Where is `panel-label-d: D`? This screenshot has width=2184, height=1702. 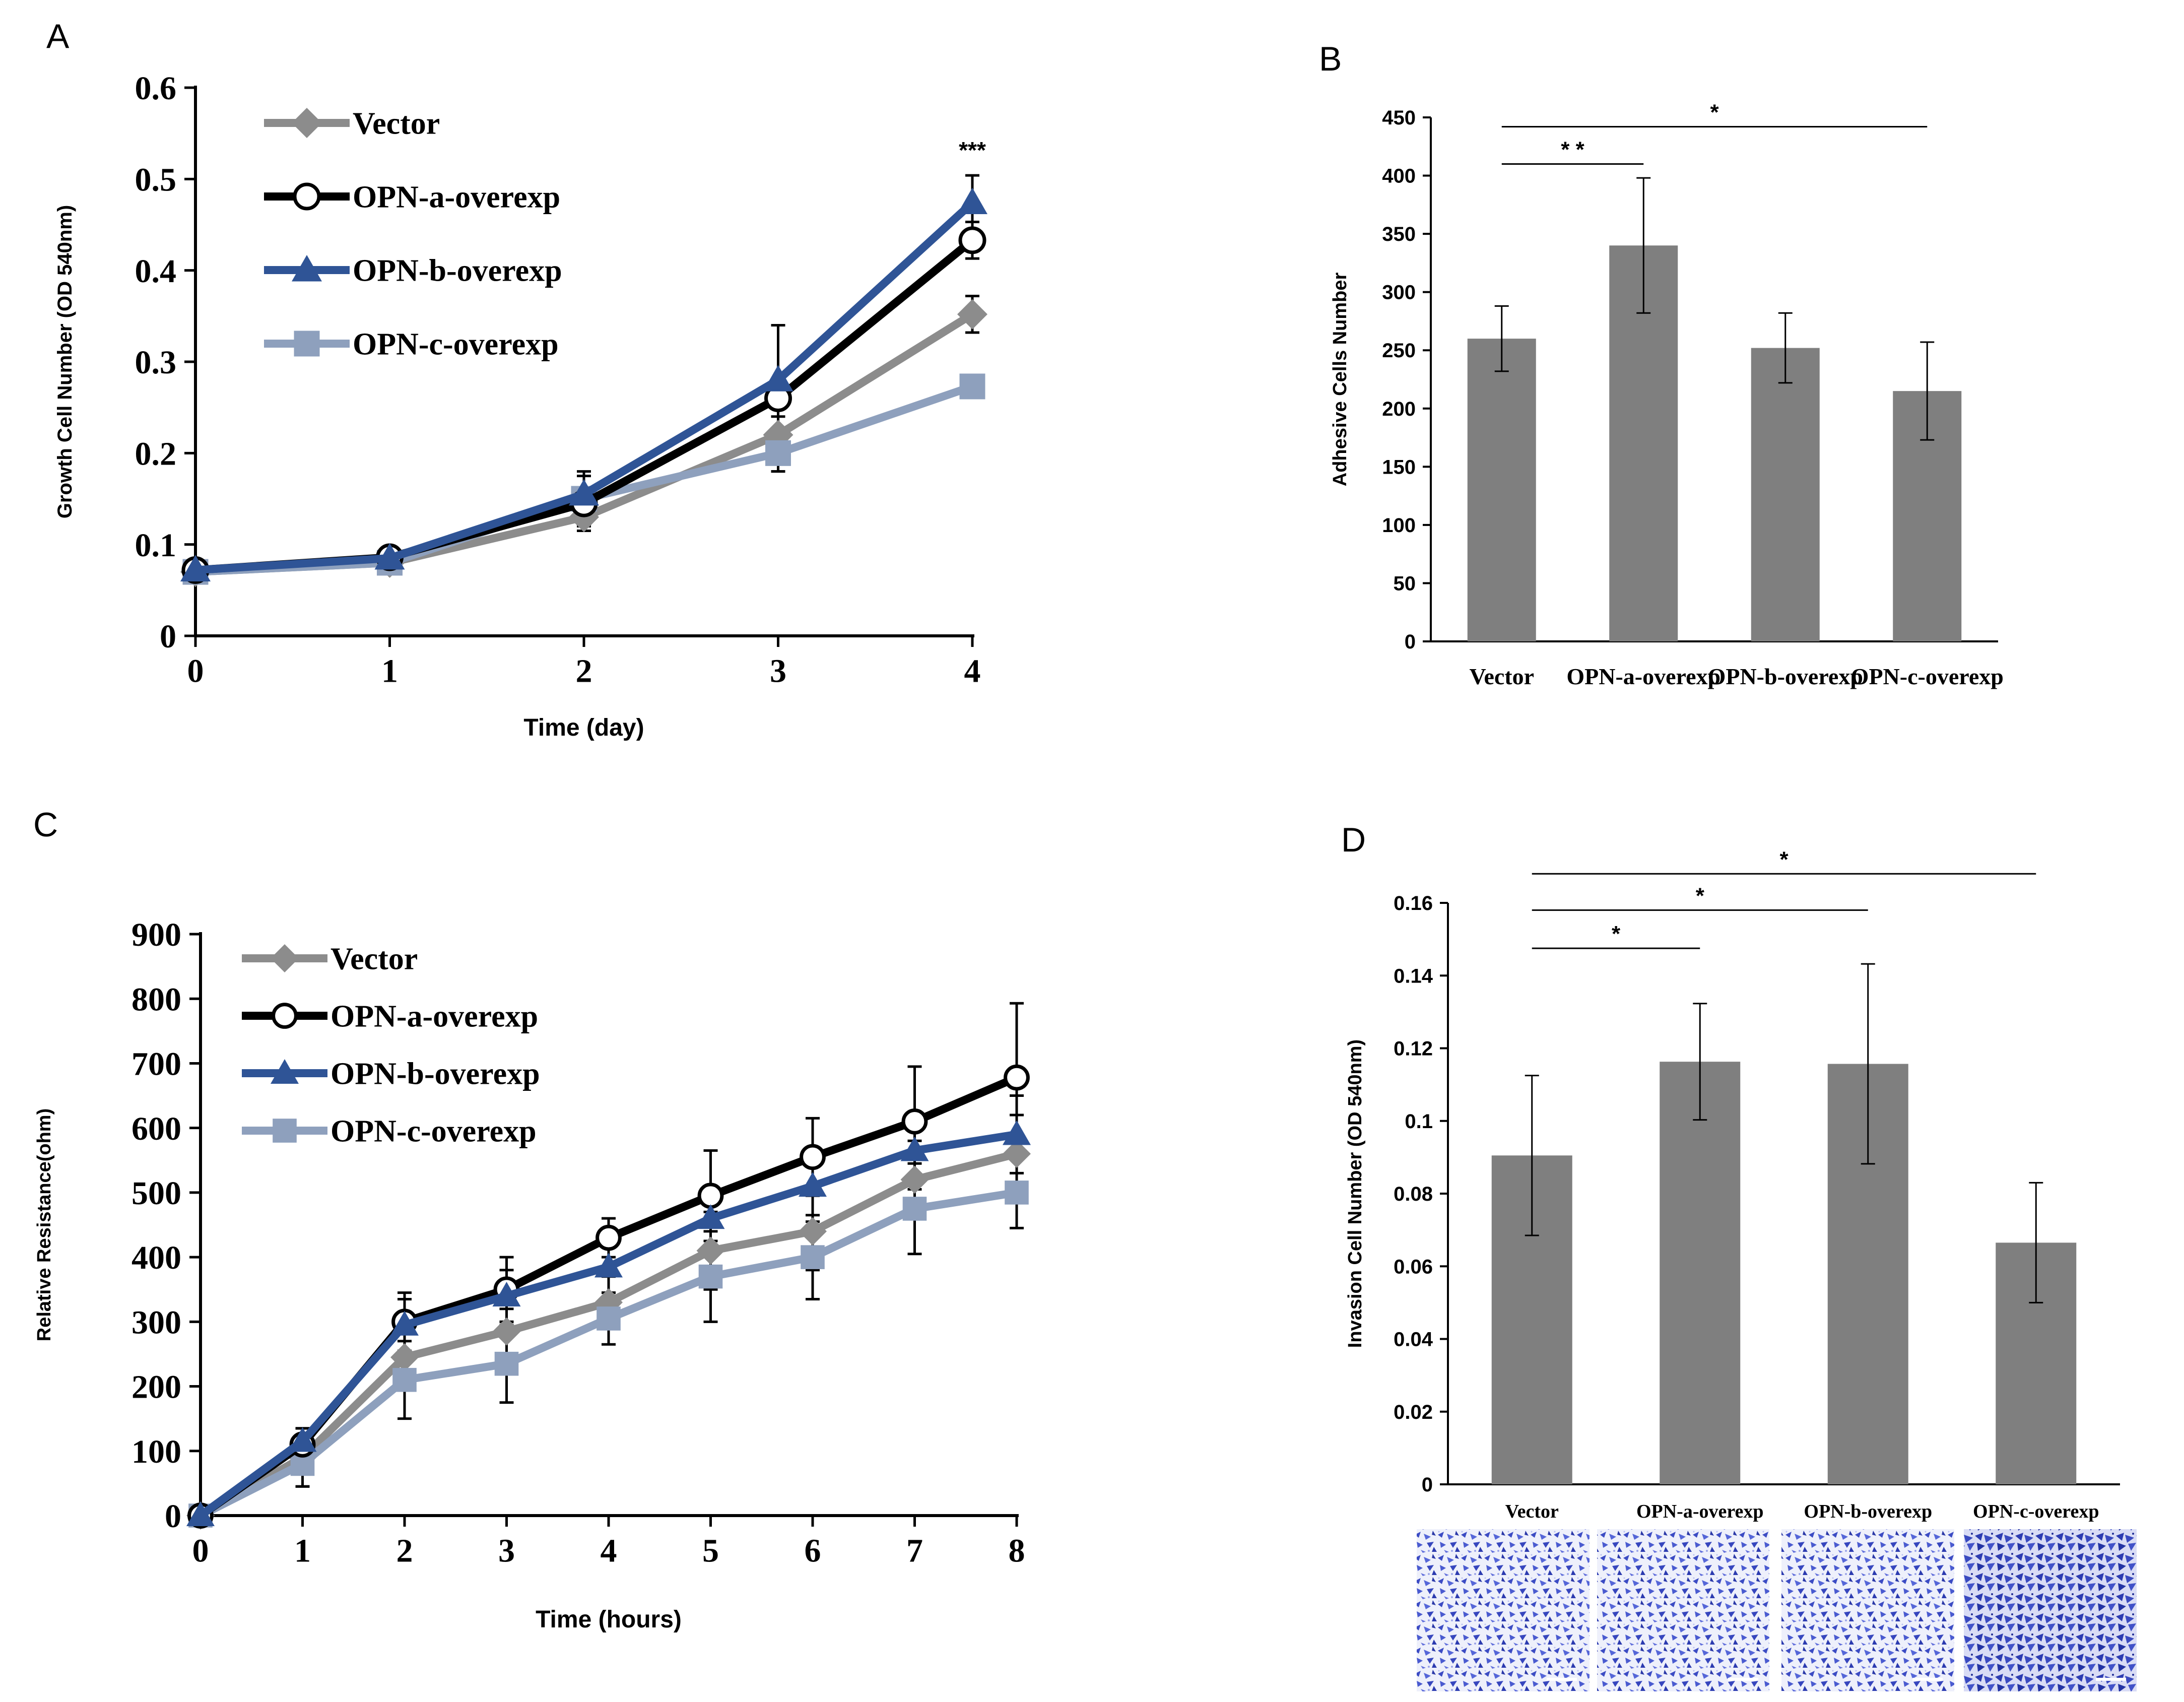 panel-label-d: D is located at coordinates (1353, 840).